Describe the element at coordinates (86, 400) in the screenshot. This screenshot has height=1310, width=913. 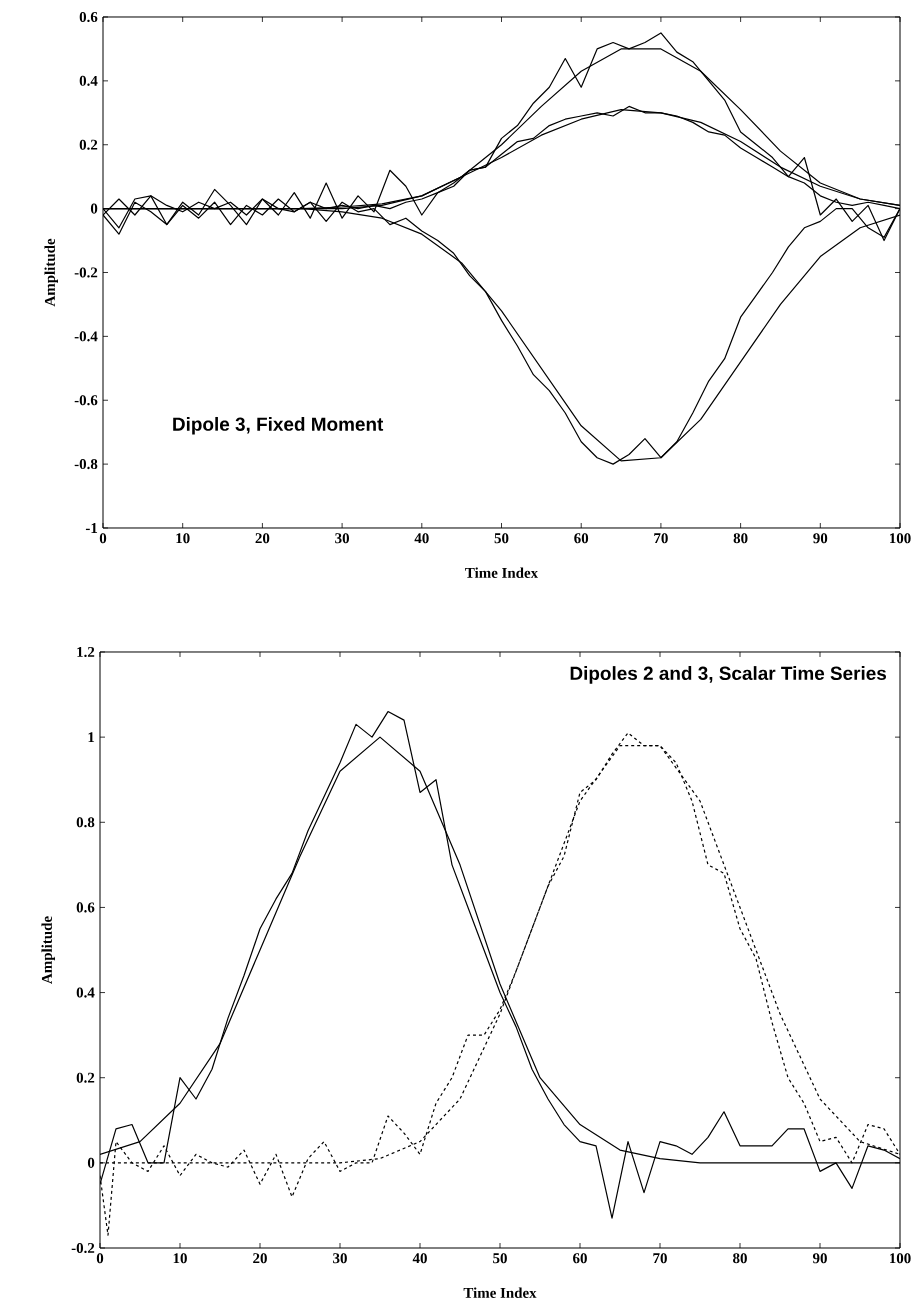
I see `y-tick-label: -0.6` at that location.